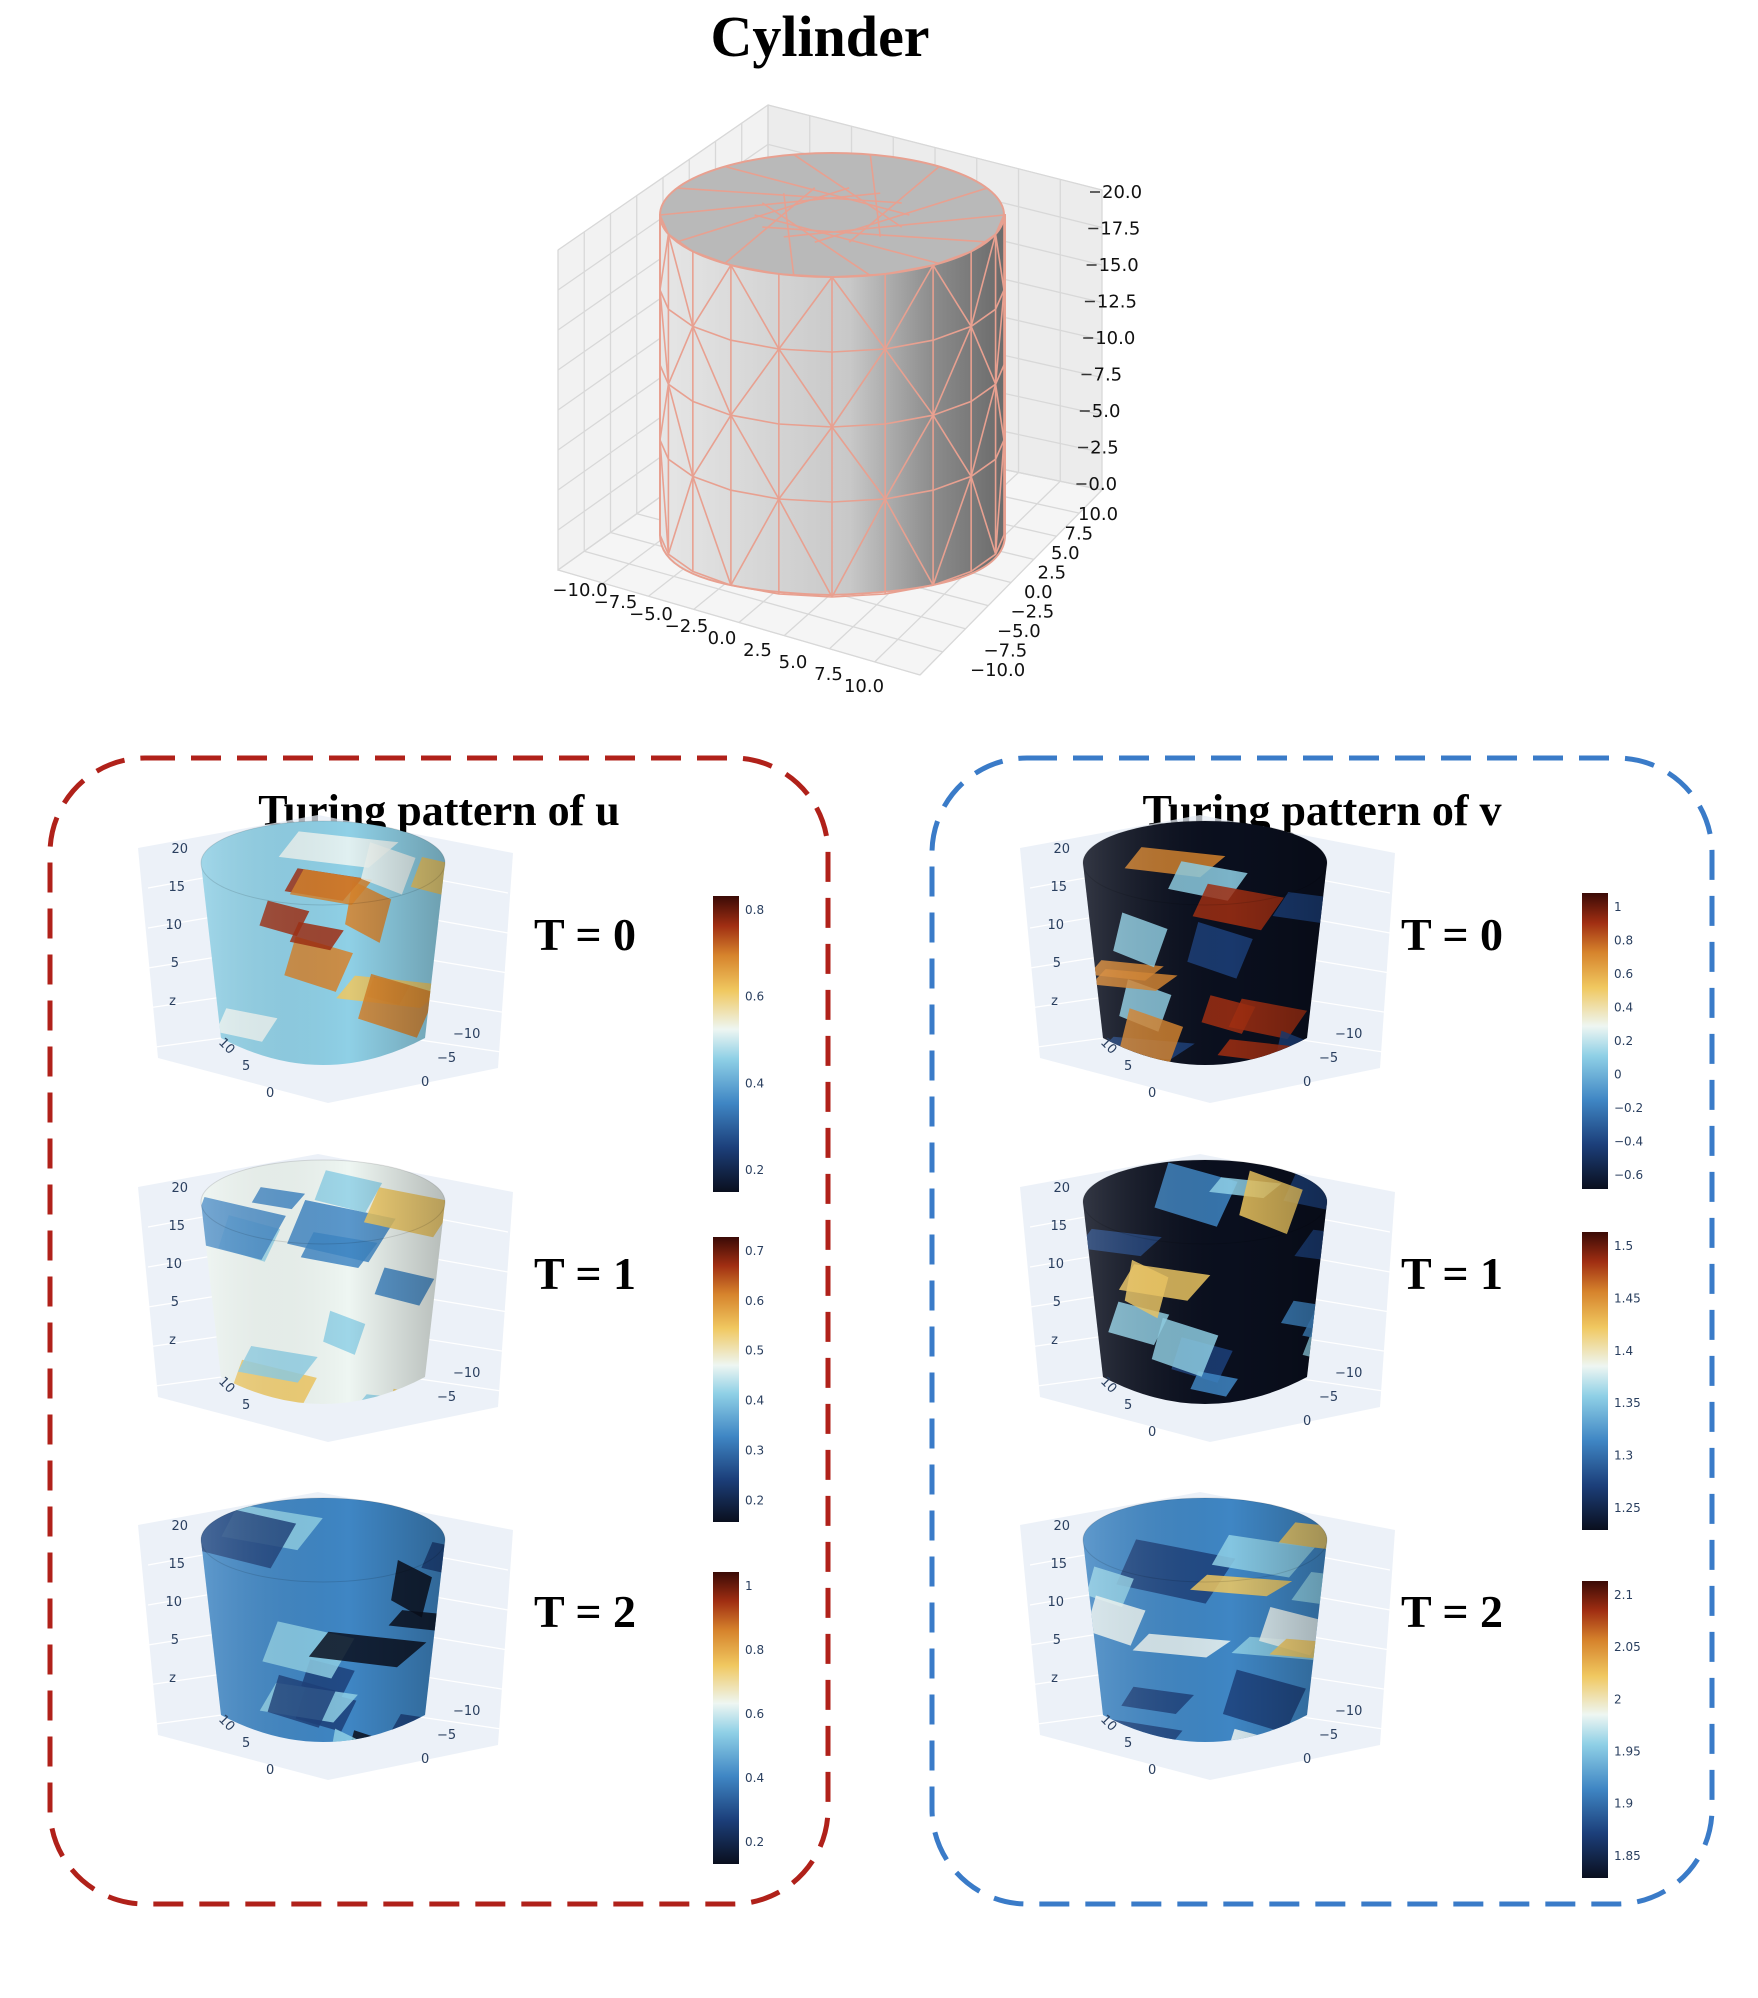 This screenshot has width=1758, height=1998. I want to click on colorbar-tick: 2, so click(1618, 1699).